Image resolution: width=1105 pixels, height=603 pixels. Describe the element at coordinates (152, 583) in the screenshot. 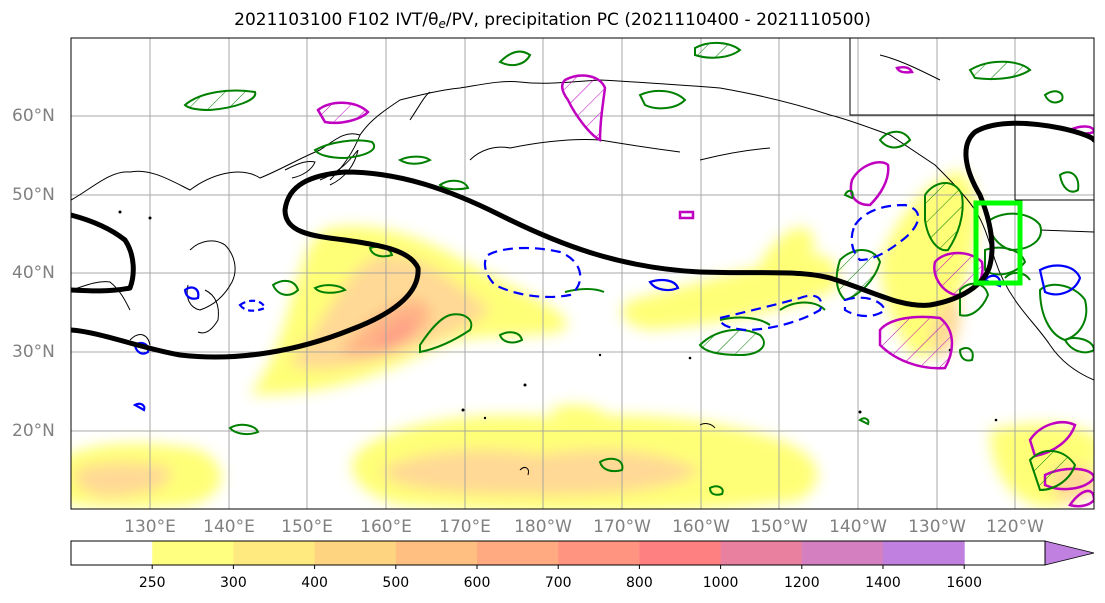

I see `colorbar-tick-label: 250` at that location.